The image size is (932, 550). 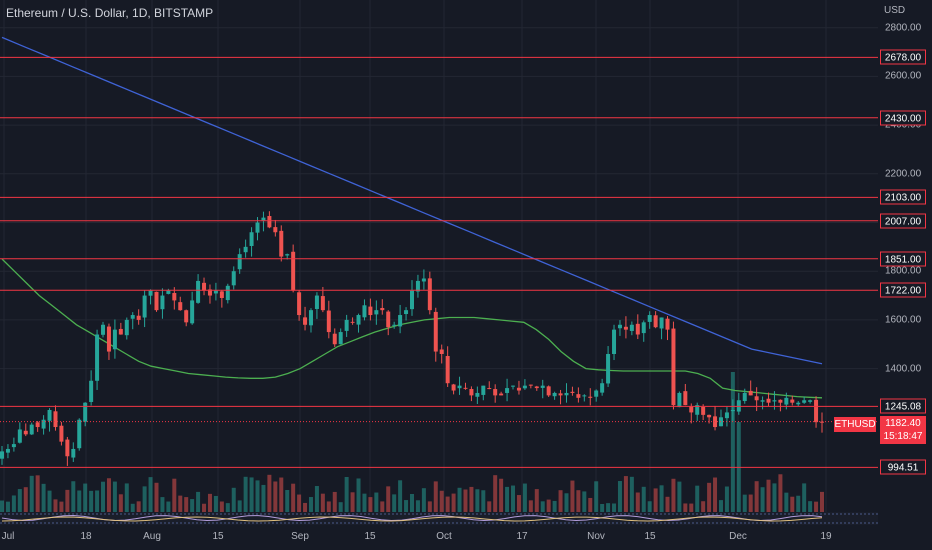 What do you see at coordinates (903, 369) in the screenshot?
I see `y-tick-label: 1400.00` at bounding box center [903, 369].